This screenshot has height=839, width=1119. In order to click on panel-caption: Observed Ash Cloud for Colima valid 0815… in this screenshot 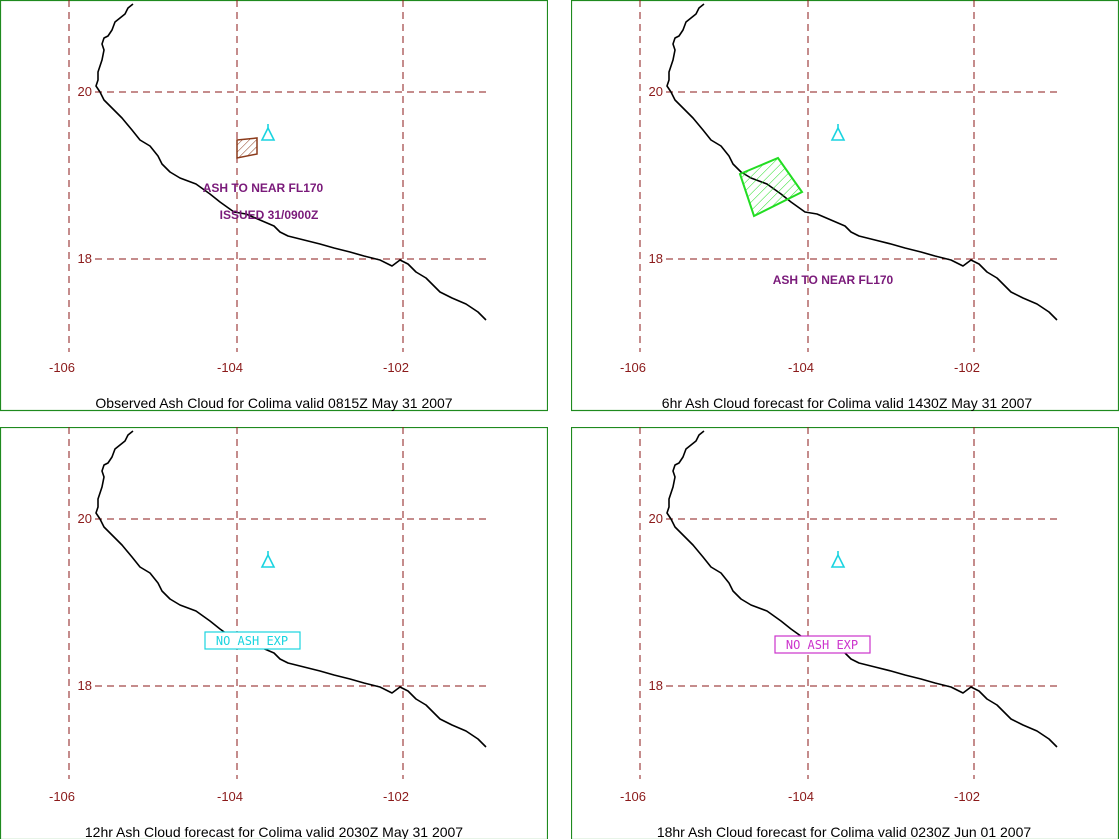, I will do `click(273, 403)`.